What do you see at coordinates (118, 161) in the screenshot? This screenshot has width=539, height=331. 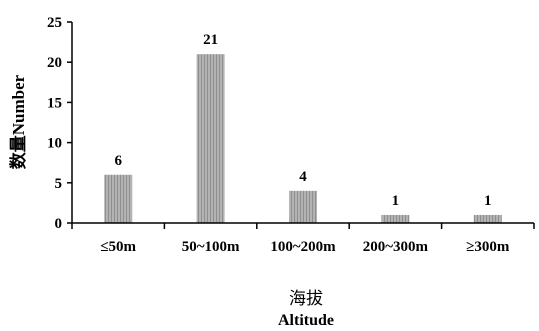 I see `data-label: 6` at bounding box center [118, 161].